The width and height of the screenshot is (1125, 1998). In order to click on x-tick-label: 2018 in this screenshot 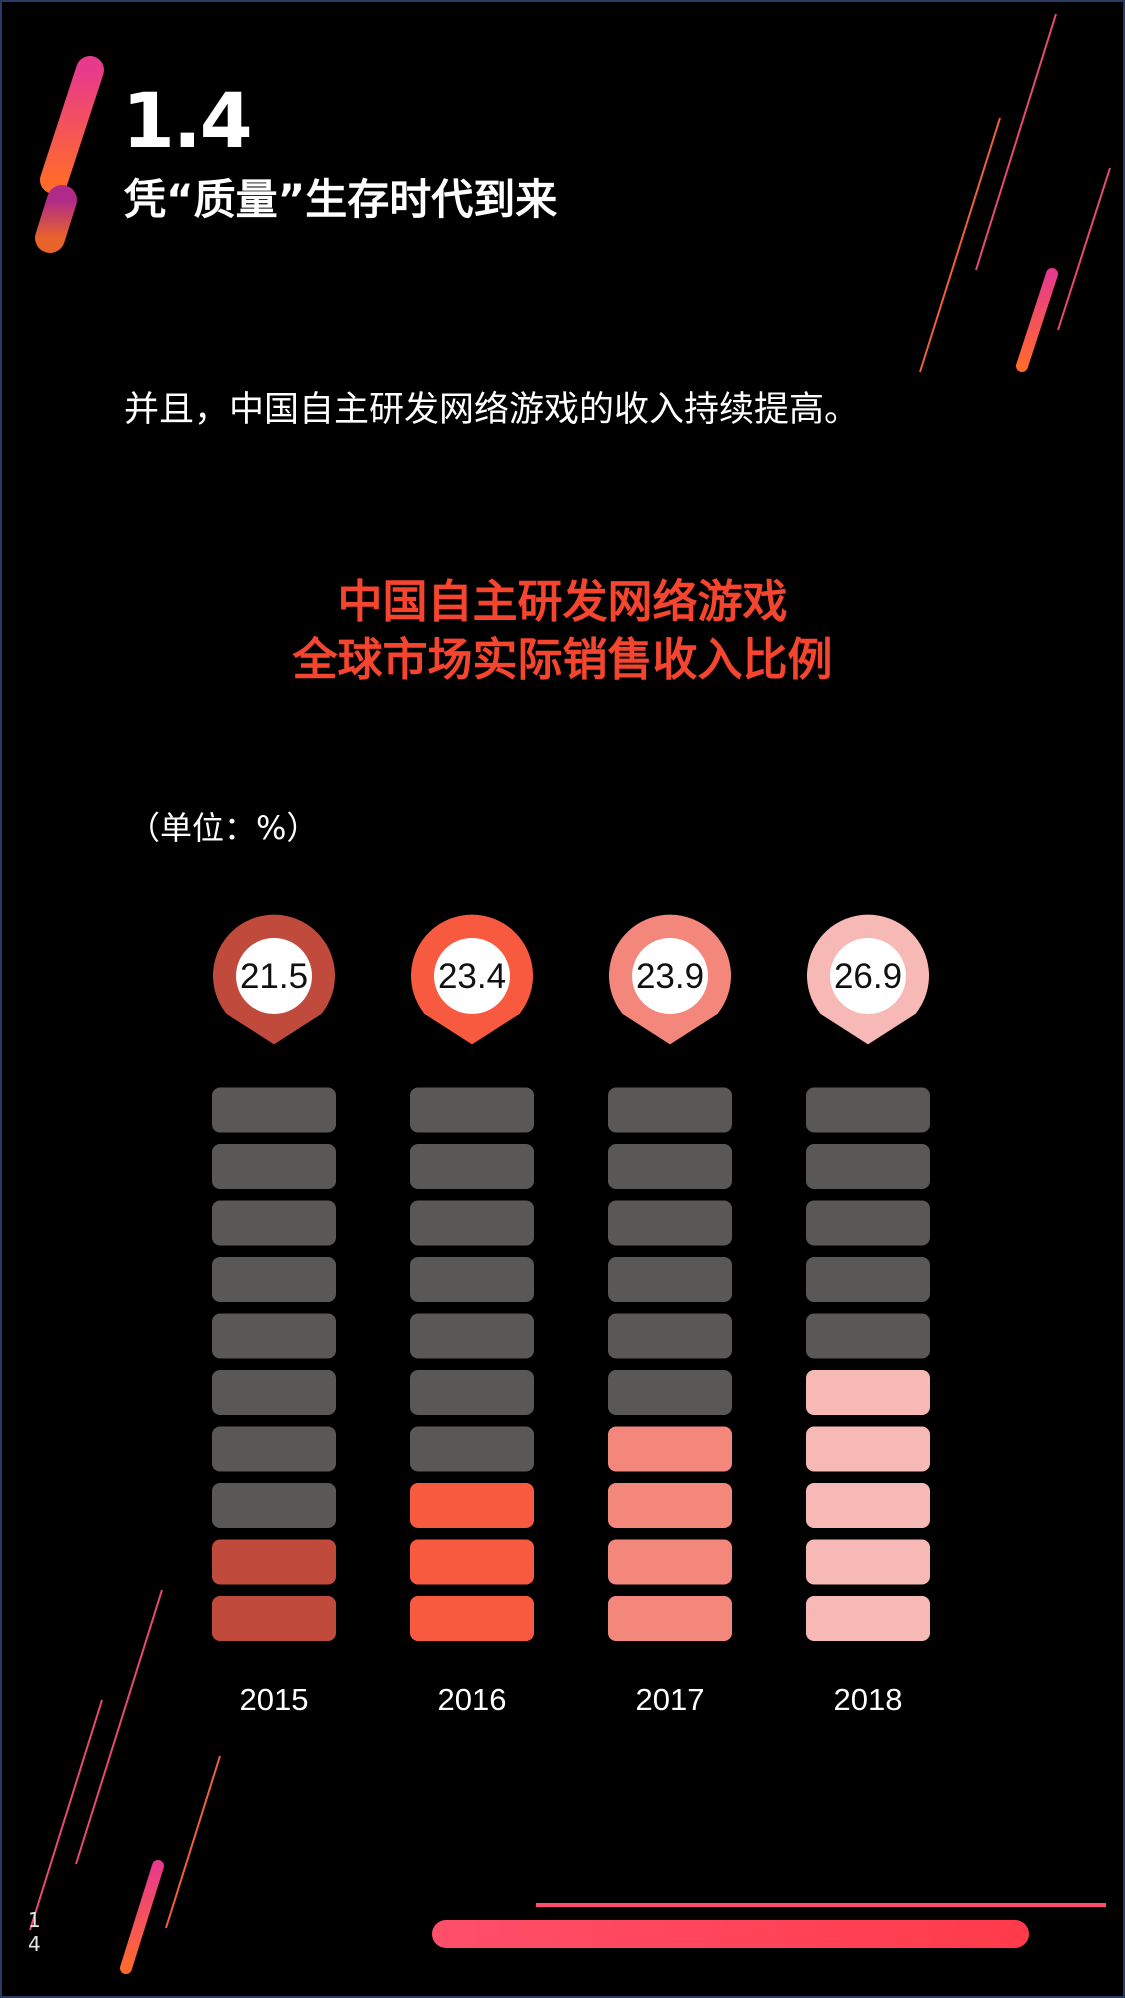, I will do `click(868, 1699)`.